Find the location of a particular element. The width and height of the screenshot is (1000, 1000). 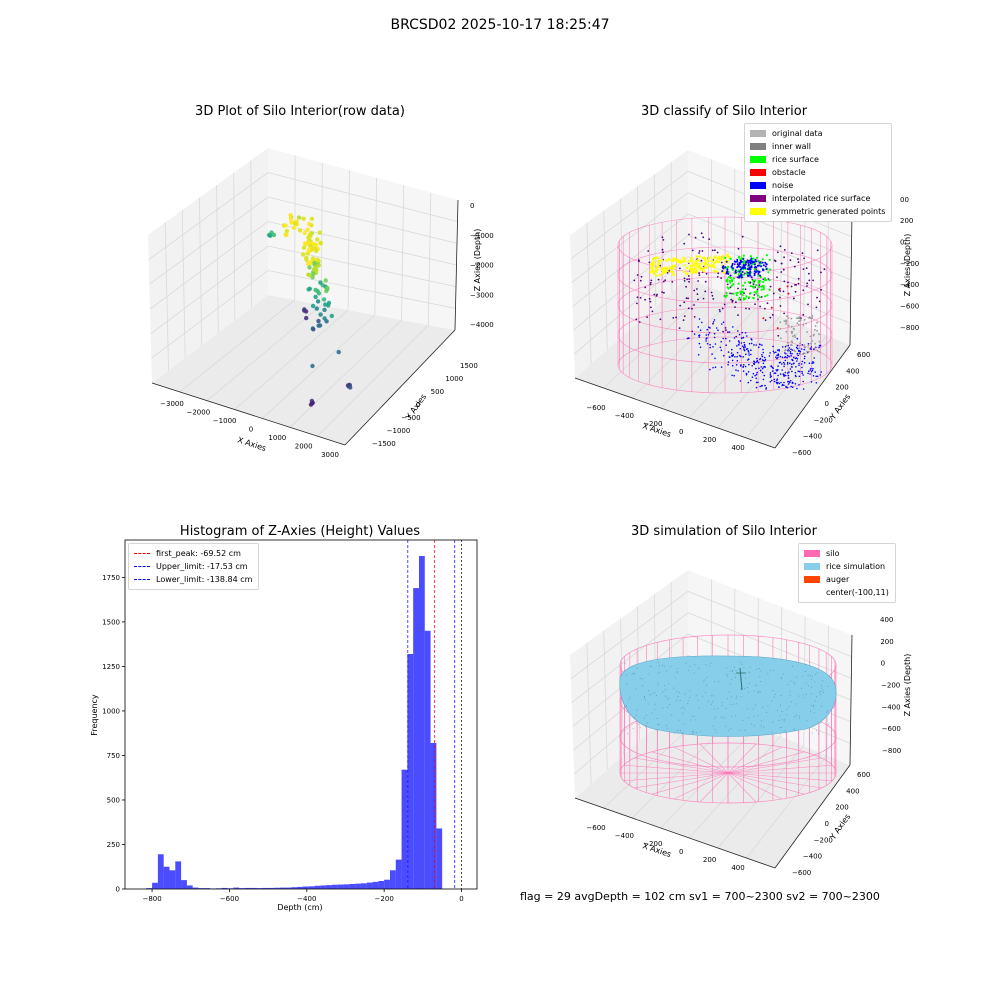

panel4-z-tick: 400 is located at coordinates (886, 620).